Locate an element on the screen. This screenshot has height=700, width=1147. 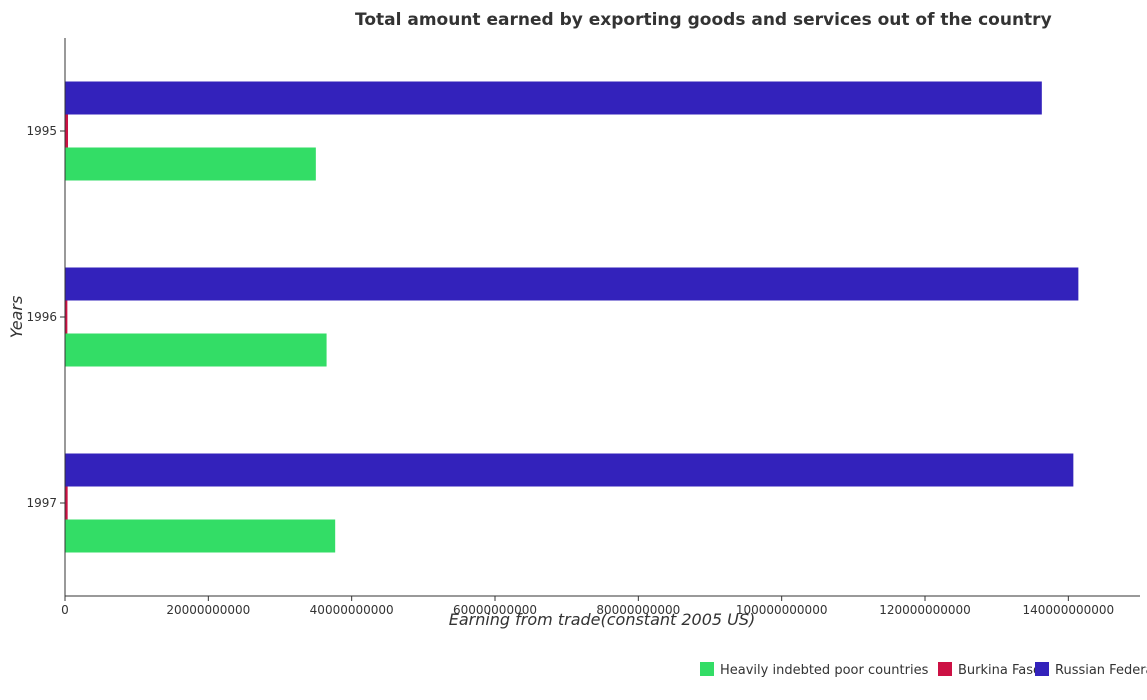
bar-russian-federation-1996 is located at coordinates (571, 284).